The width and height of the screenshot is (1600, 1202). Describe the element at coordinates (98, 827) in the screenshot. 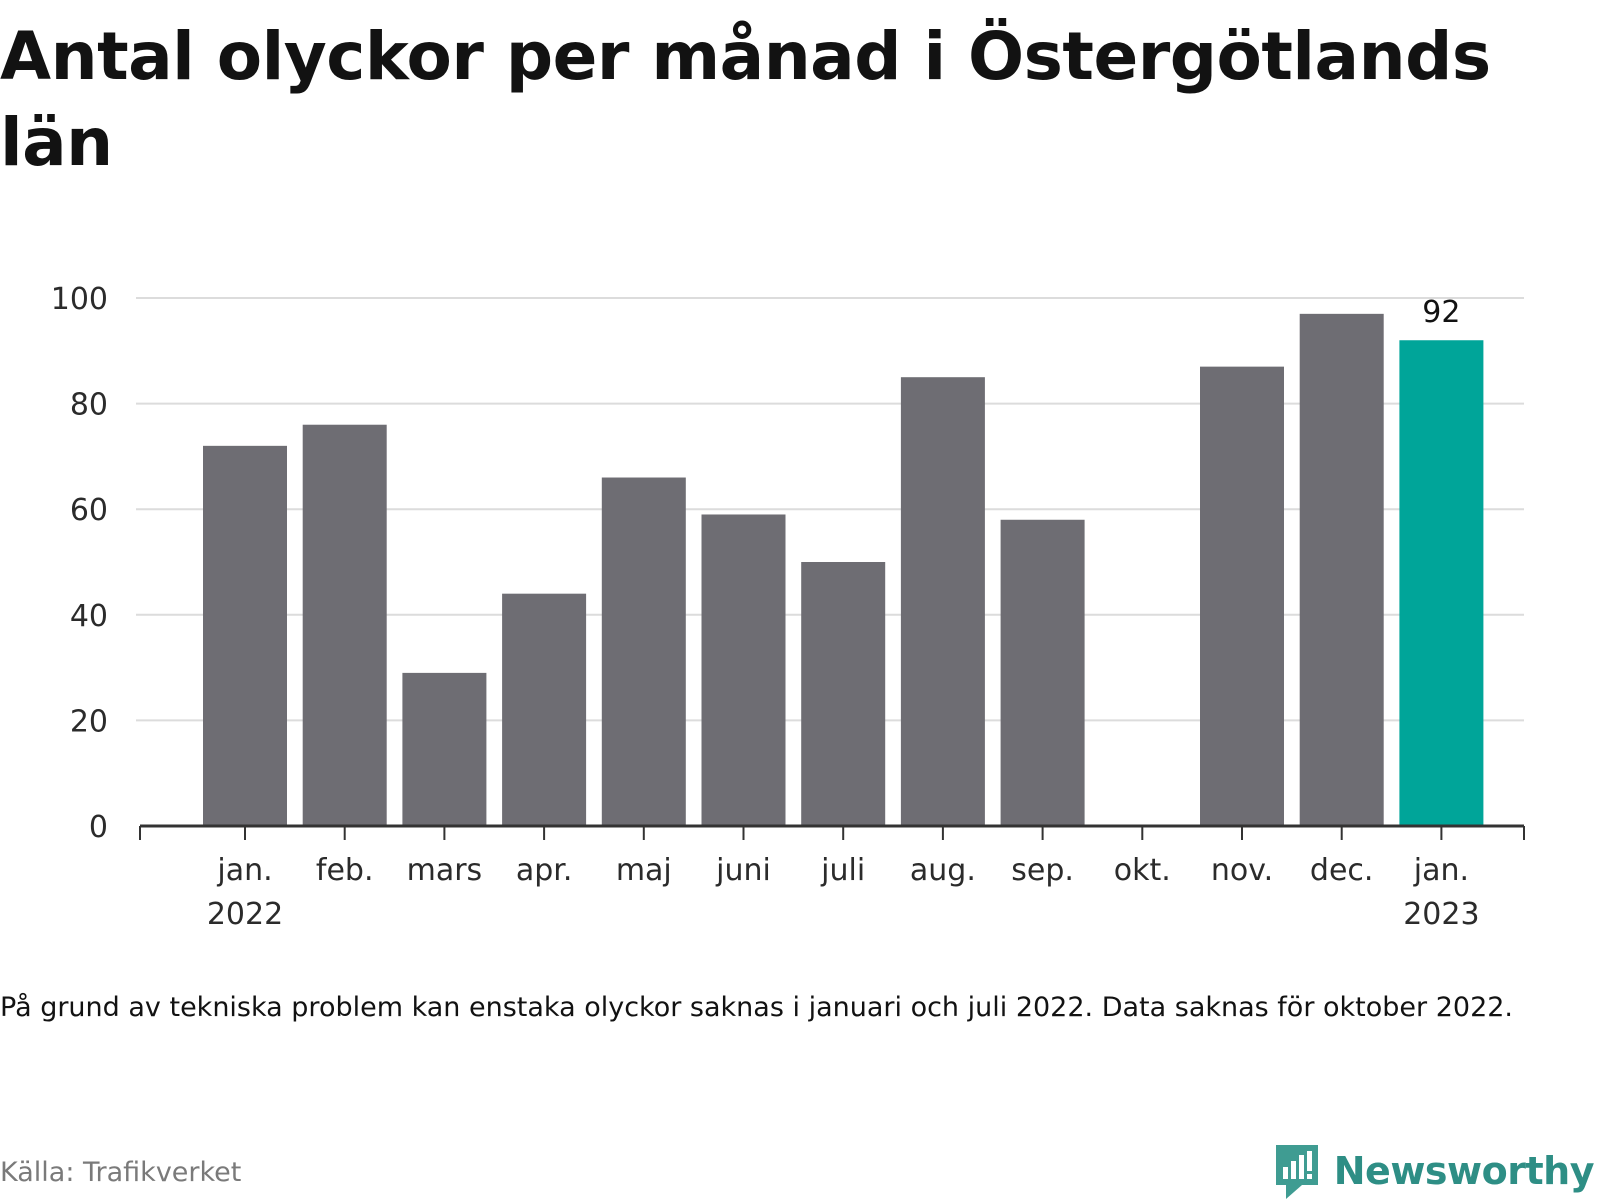

I see `y-tick-label: 0` at that location.